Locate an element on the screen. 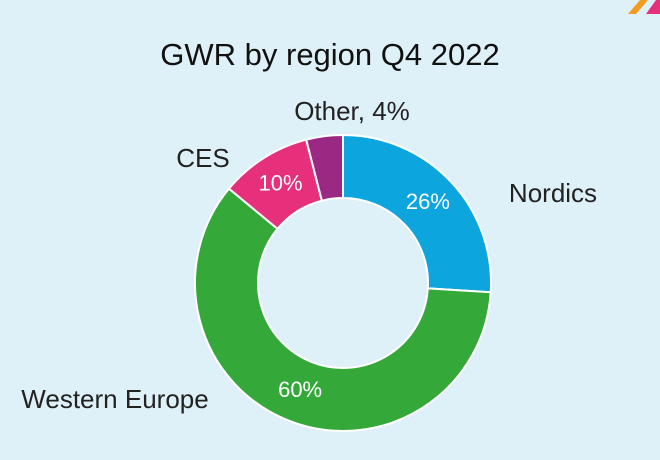  category-label: CES is located at coordinates (202, 158).